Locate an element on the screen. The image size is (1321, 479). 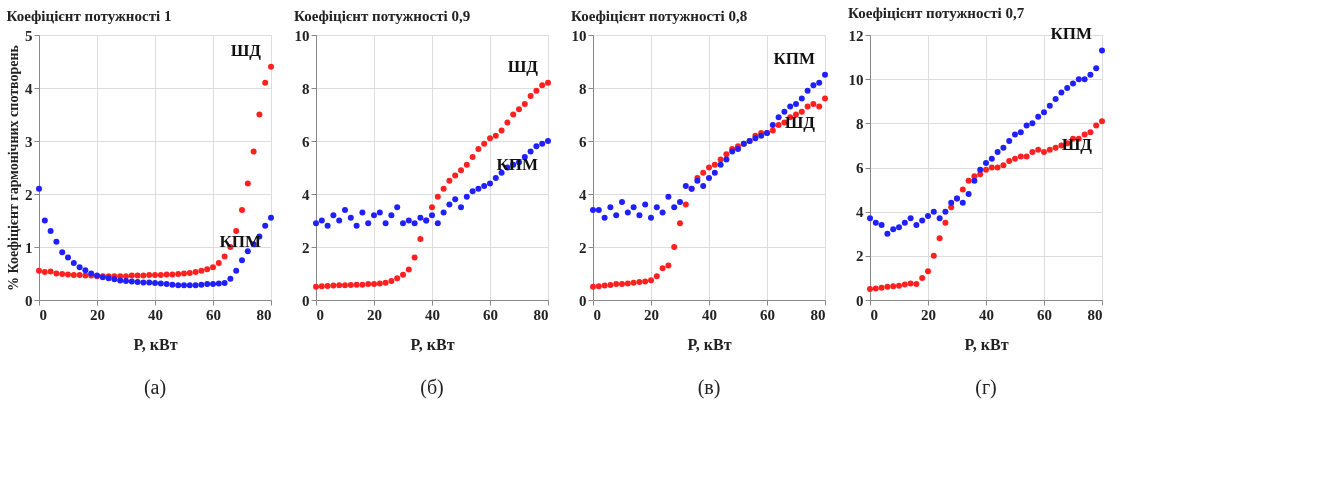
y-tick-label: 12 is located at coordinates (856, 35).